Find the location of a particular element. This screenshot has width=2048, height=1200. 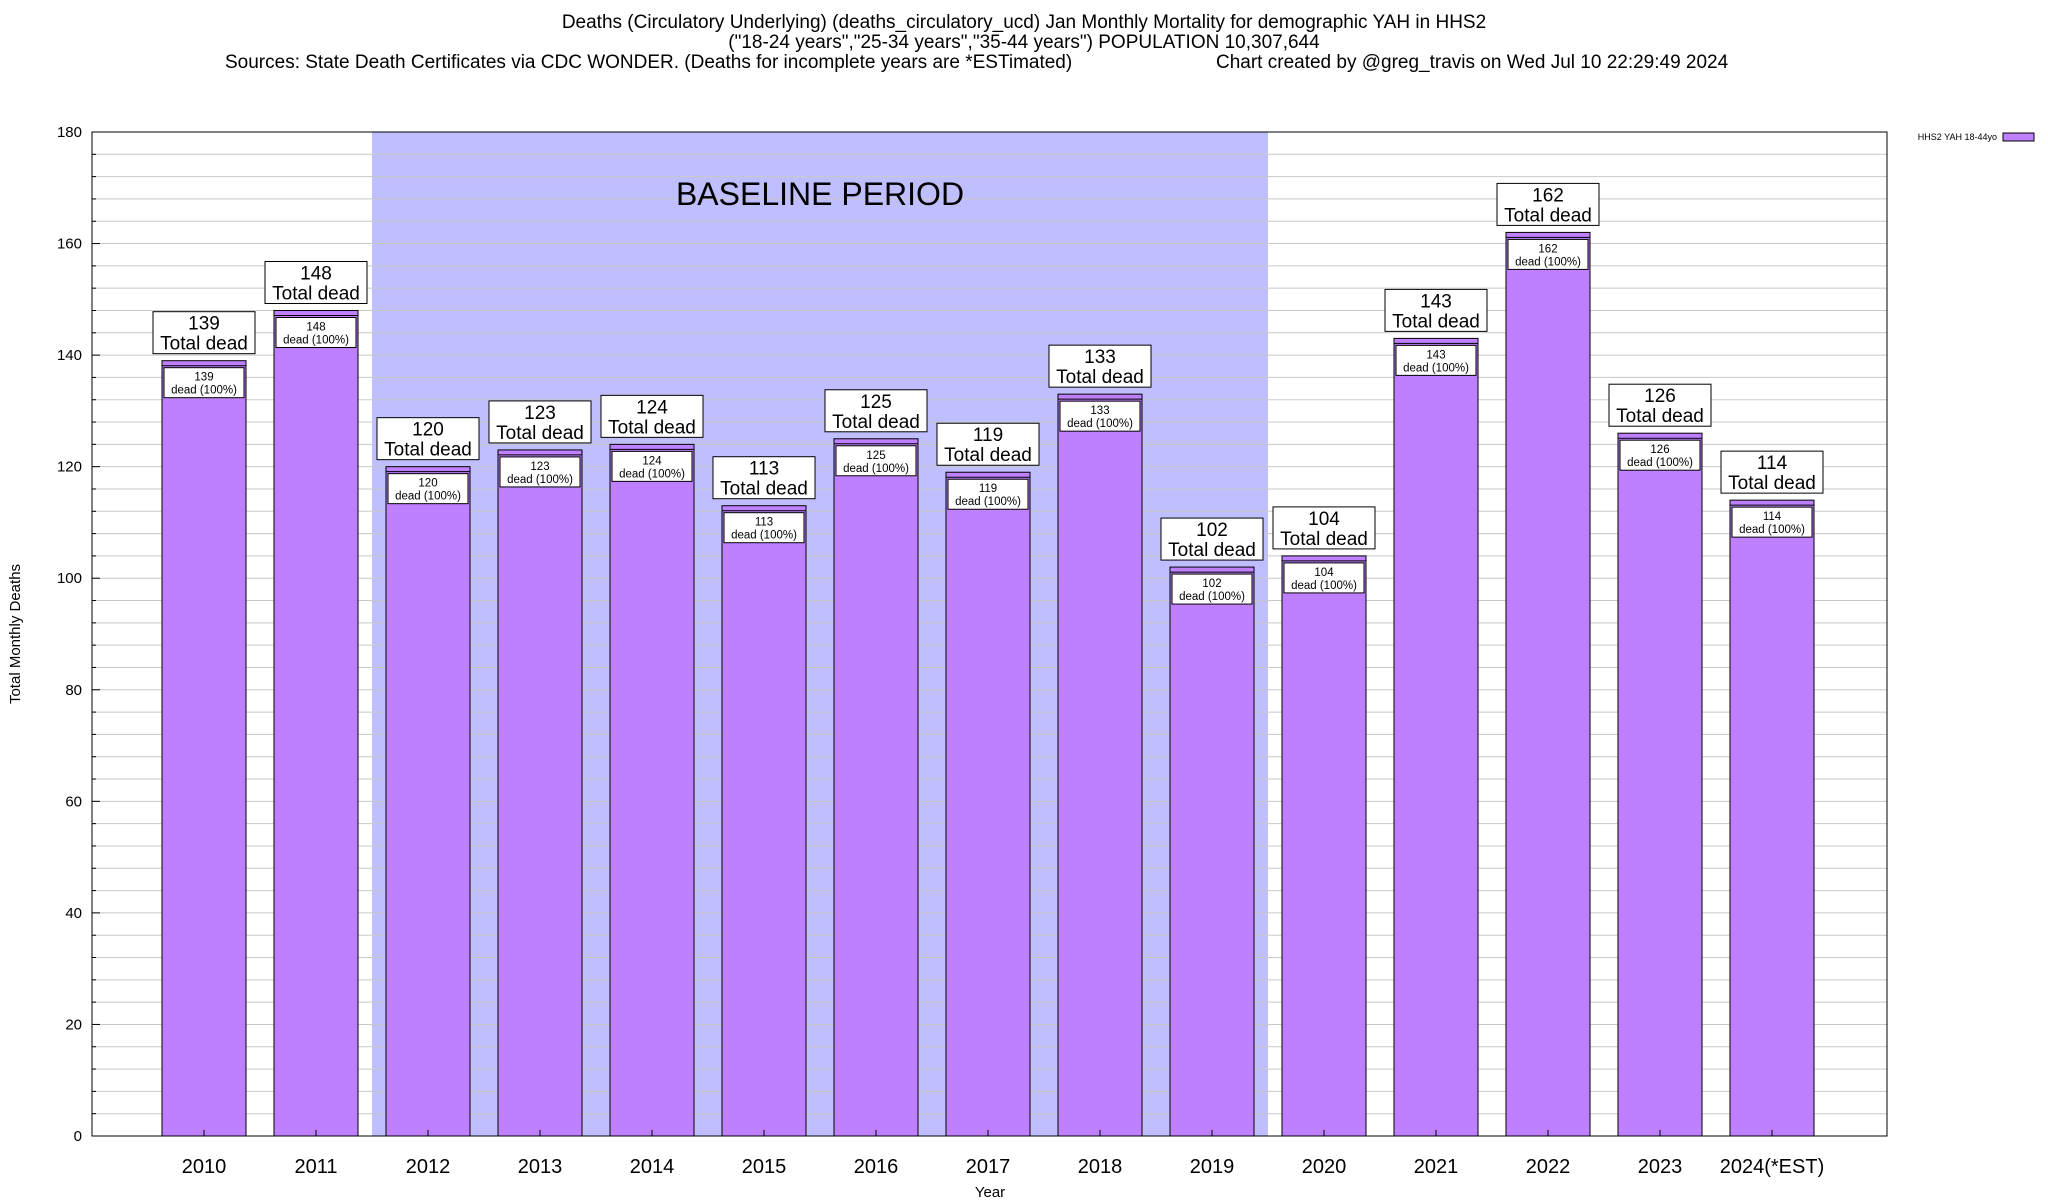

total-value-label: 143 is located at coordinates (1436, 301).